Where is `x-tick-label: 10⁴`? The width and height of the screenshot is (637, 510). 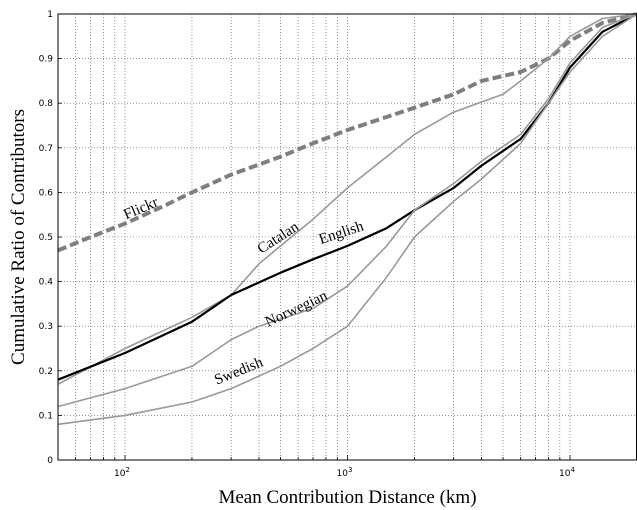 x-tick-label: 10⁴ is located at coordinates (567, 472).